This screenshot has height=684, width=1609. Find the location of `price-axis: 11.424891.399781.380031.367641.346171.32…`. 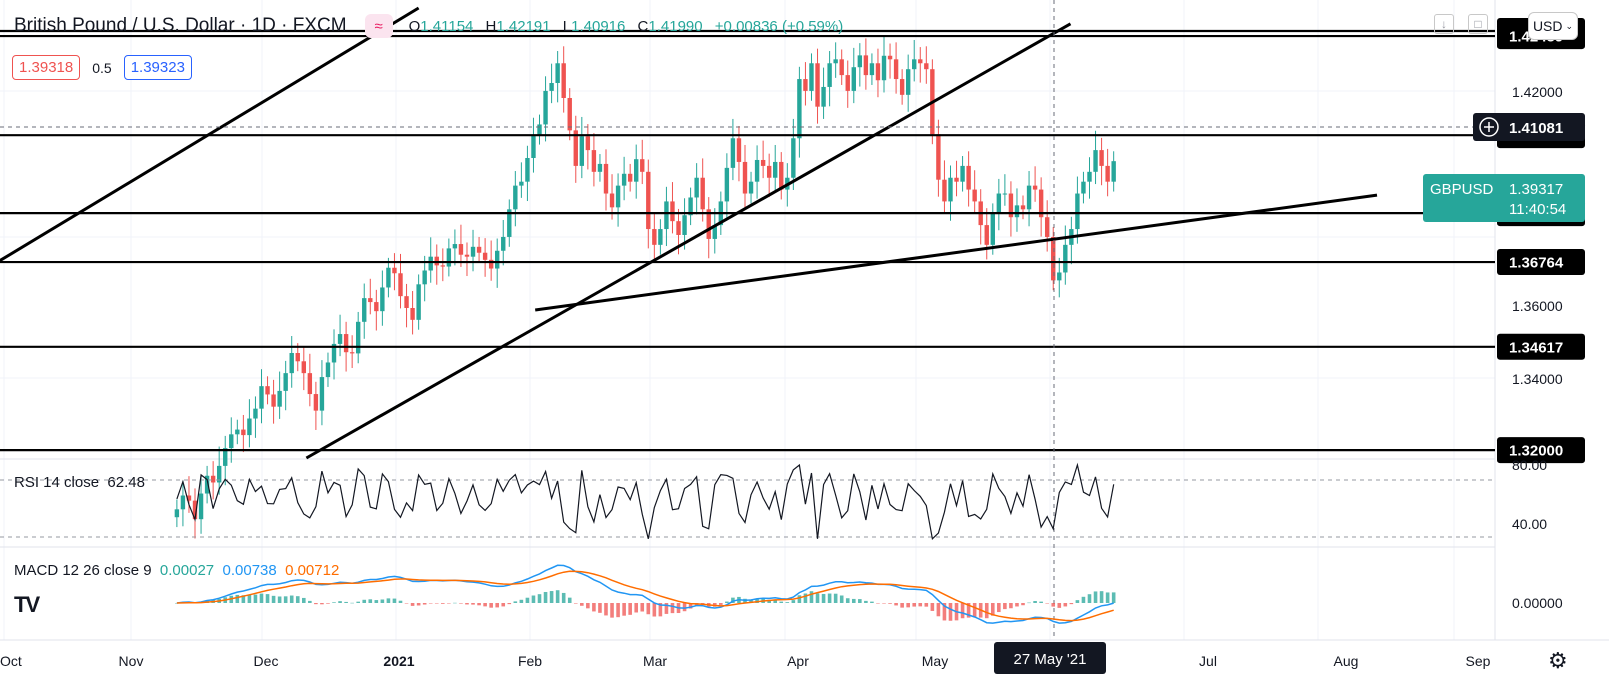

price-axis: 11.424891.399781.380031.367641.346171.32… is located at coordinates (1504, 314).